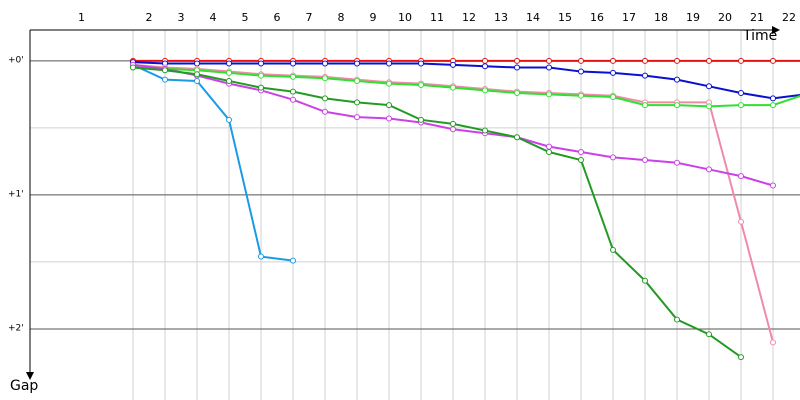 The image size is (800, 400). I want to click on x-tick-label: 22, so click(789, 17).